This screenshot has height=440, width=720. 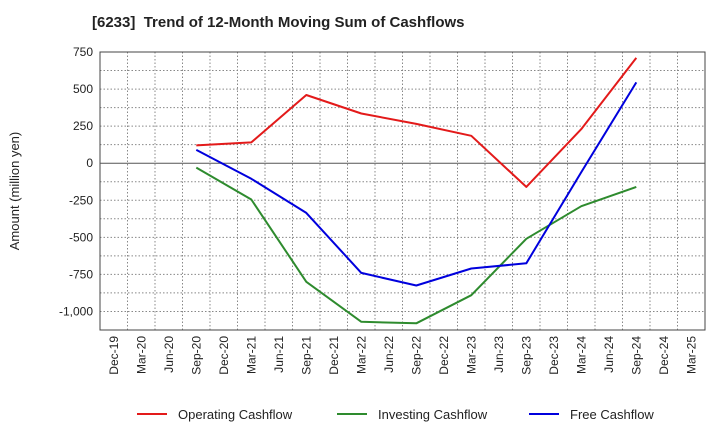 I want to click on x-tick-label: Mar-20, so click(x=141, y=355).